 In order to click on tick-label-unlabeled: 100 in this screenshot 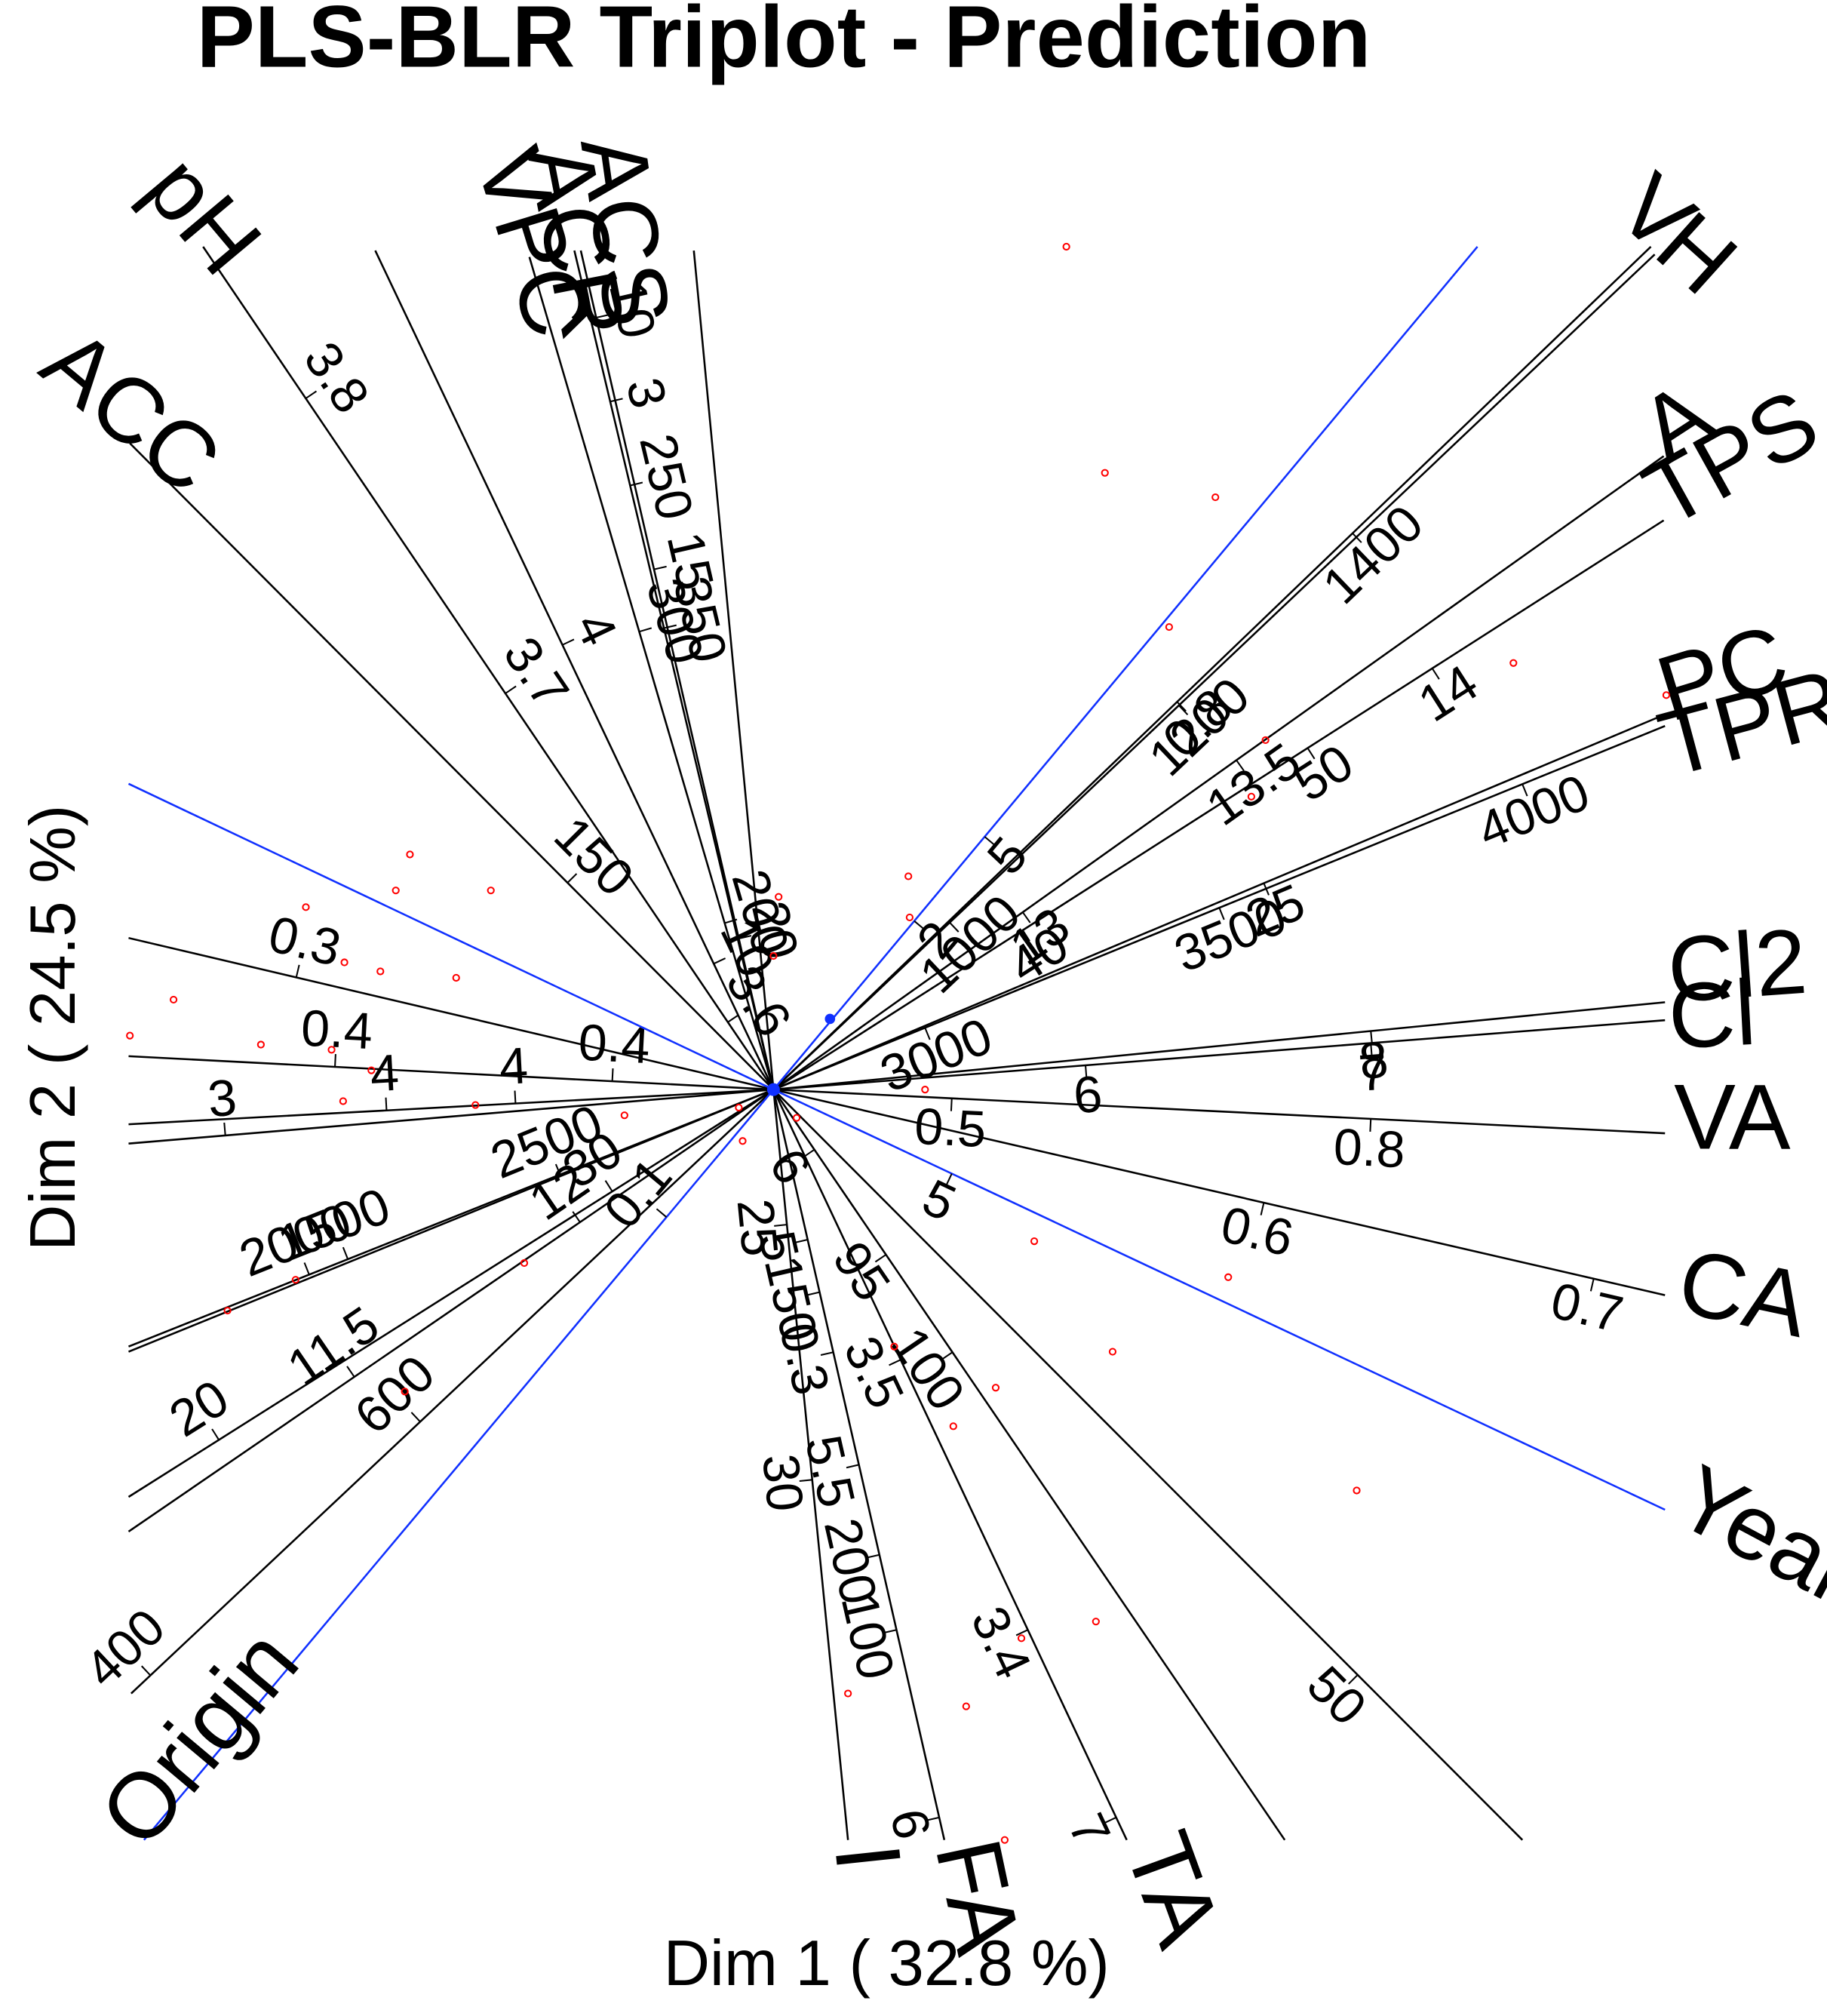, I will do `click(928, 1369)`.